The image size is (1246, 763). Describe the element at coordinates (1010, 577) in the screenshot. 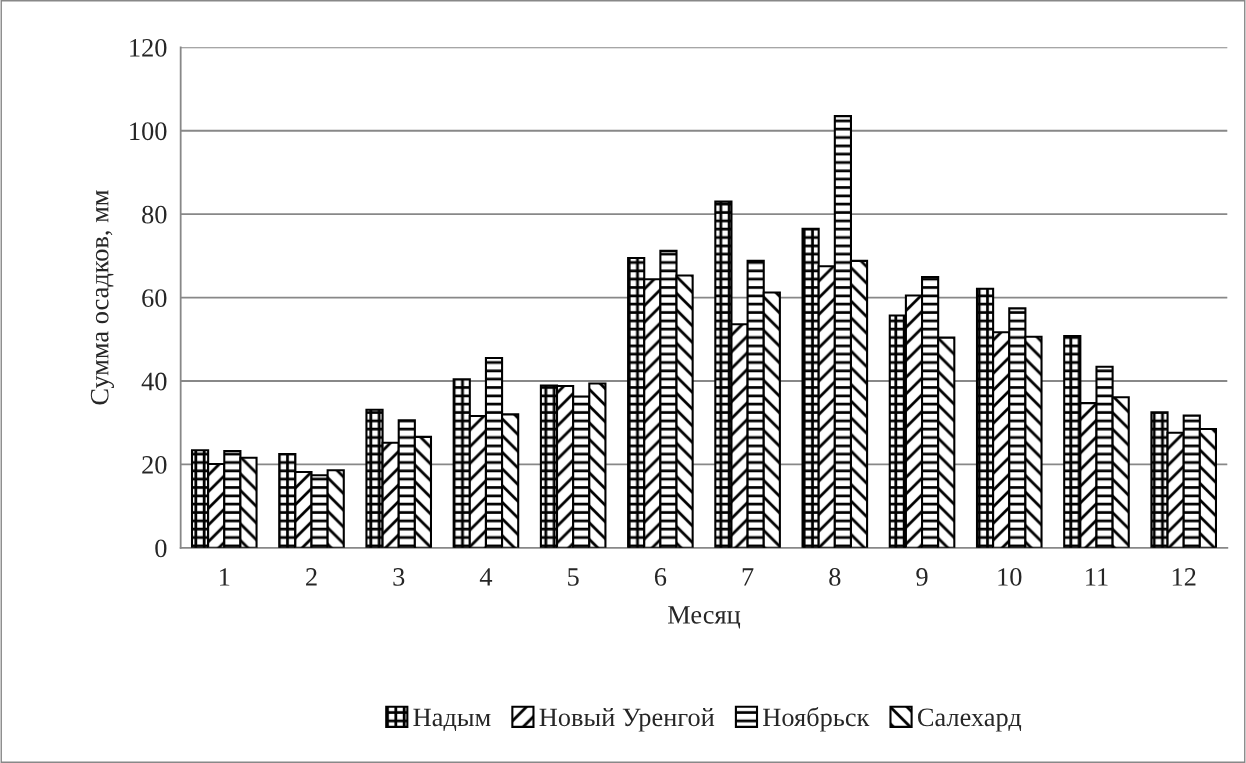

I see `x-tick-label: 10` at that location.